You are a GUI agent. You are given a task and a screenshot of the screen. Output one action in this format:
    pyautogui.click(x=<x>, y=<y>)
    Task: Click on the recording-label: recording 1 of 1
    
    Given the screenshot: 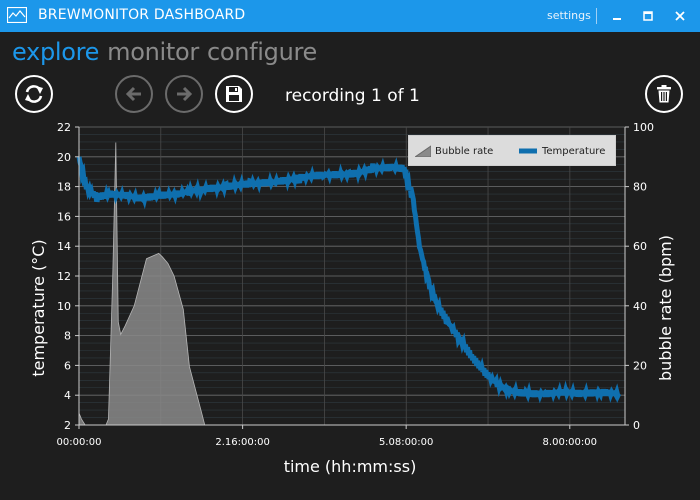 What is the action you would take?
    pyautogui.click(x=352, y=96)
    